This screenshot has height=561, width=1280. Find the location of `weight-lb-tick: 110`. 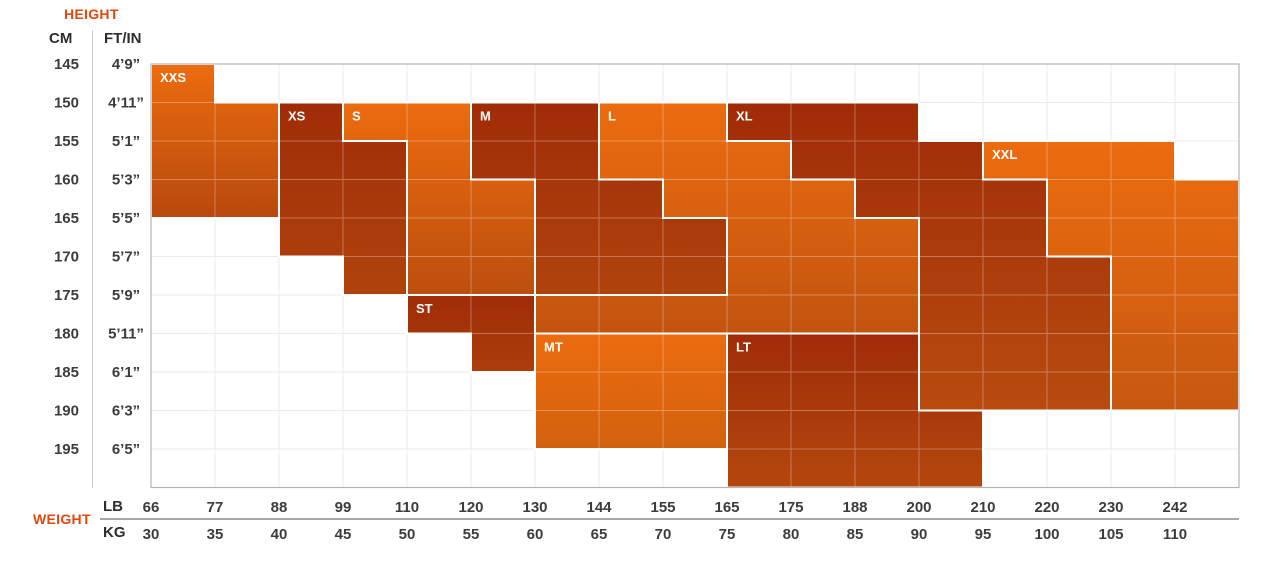

weight-lb-tick: 110 is located at coordinates (407, 507).